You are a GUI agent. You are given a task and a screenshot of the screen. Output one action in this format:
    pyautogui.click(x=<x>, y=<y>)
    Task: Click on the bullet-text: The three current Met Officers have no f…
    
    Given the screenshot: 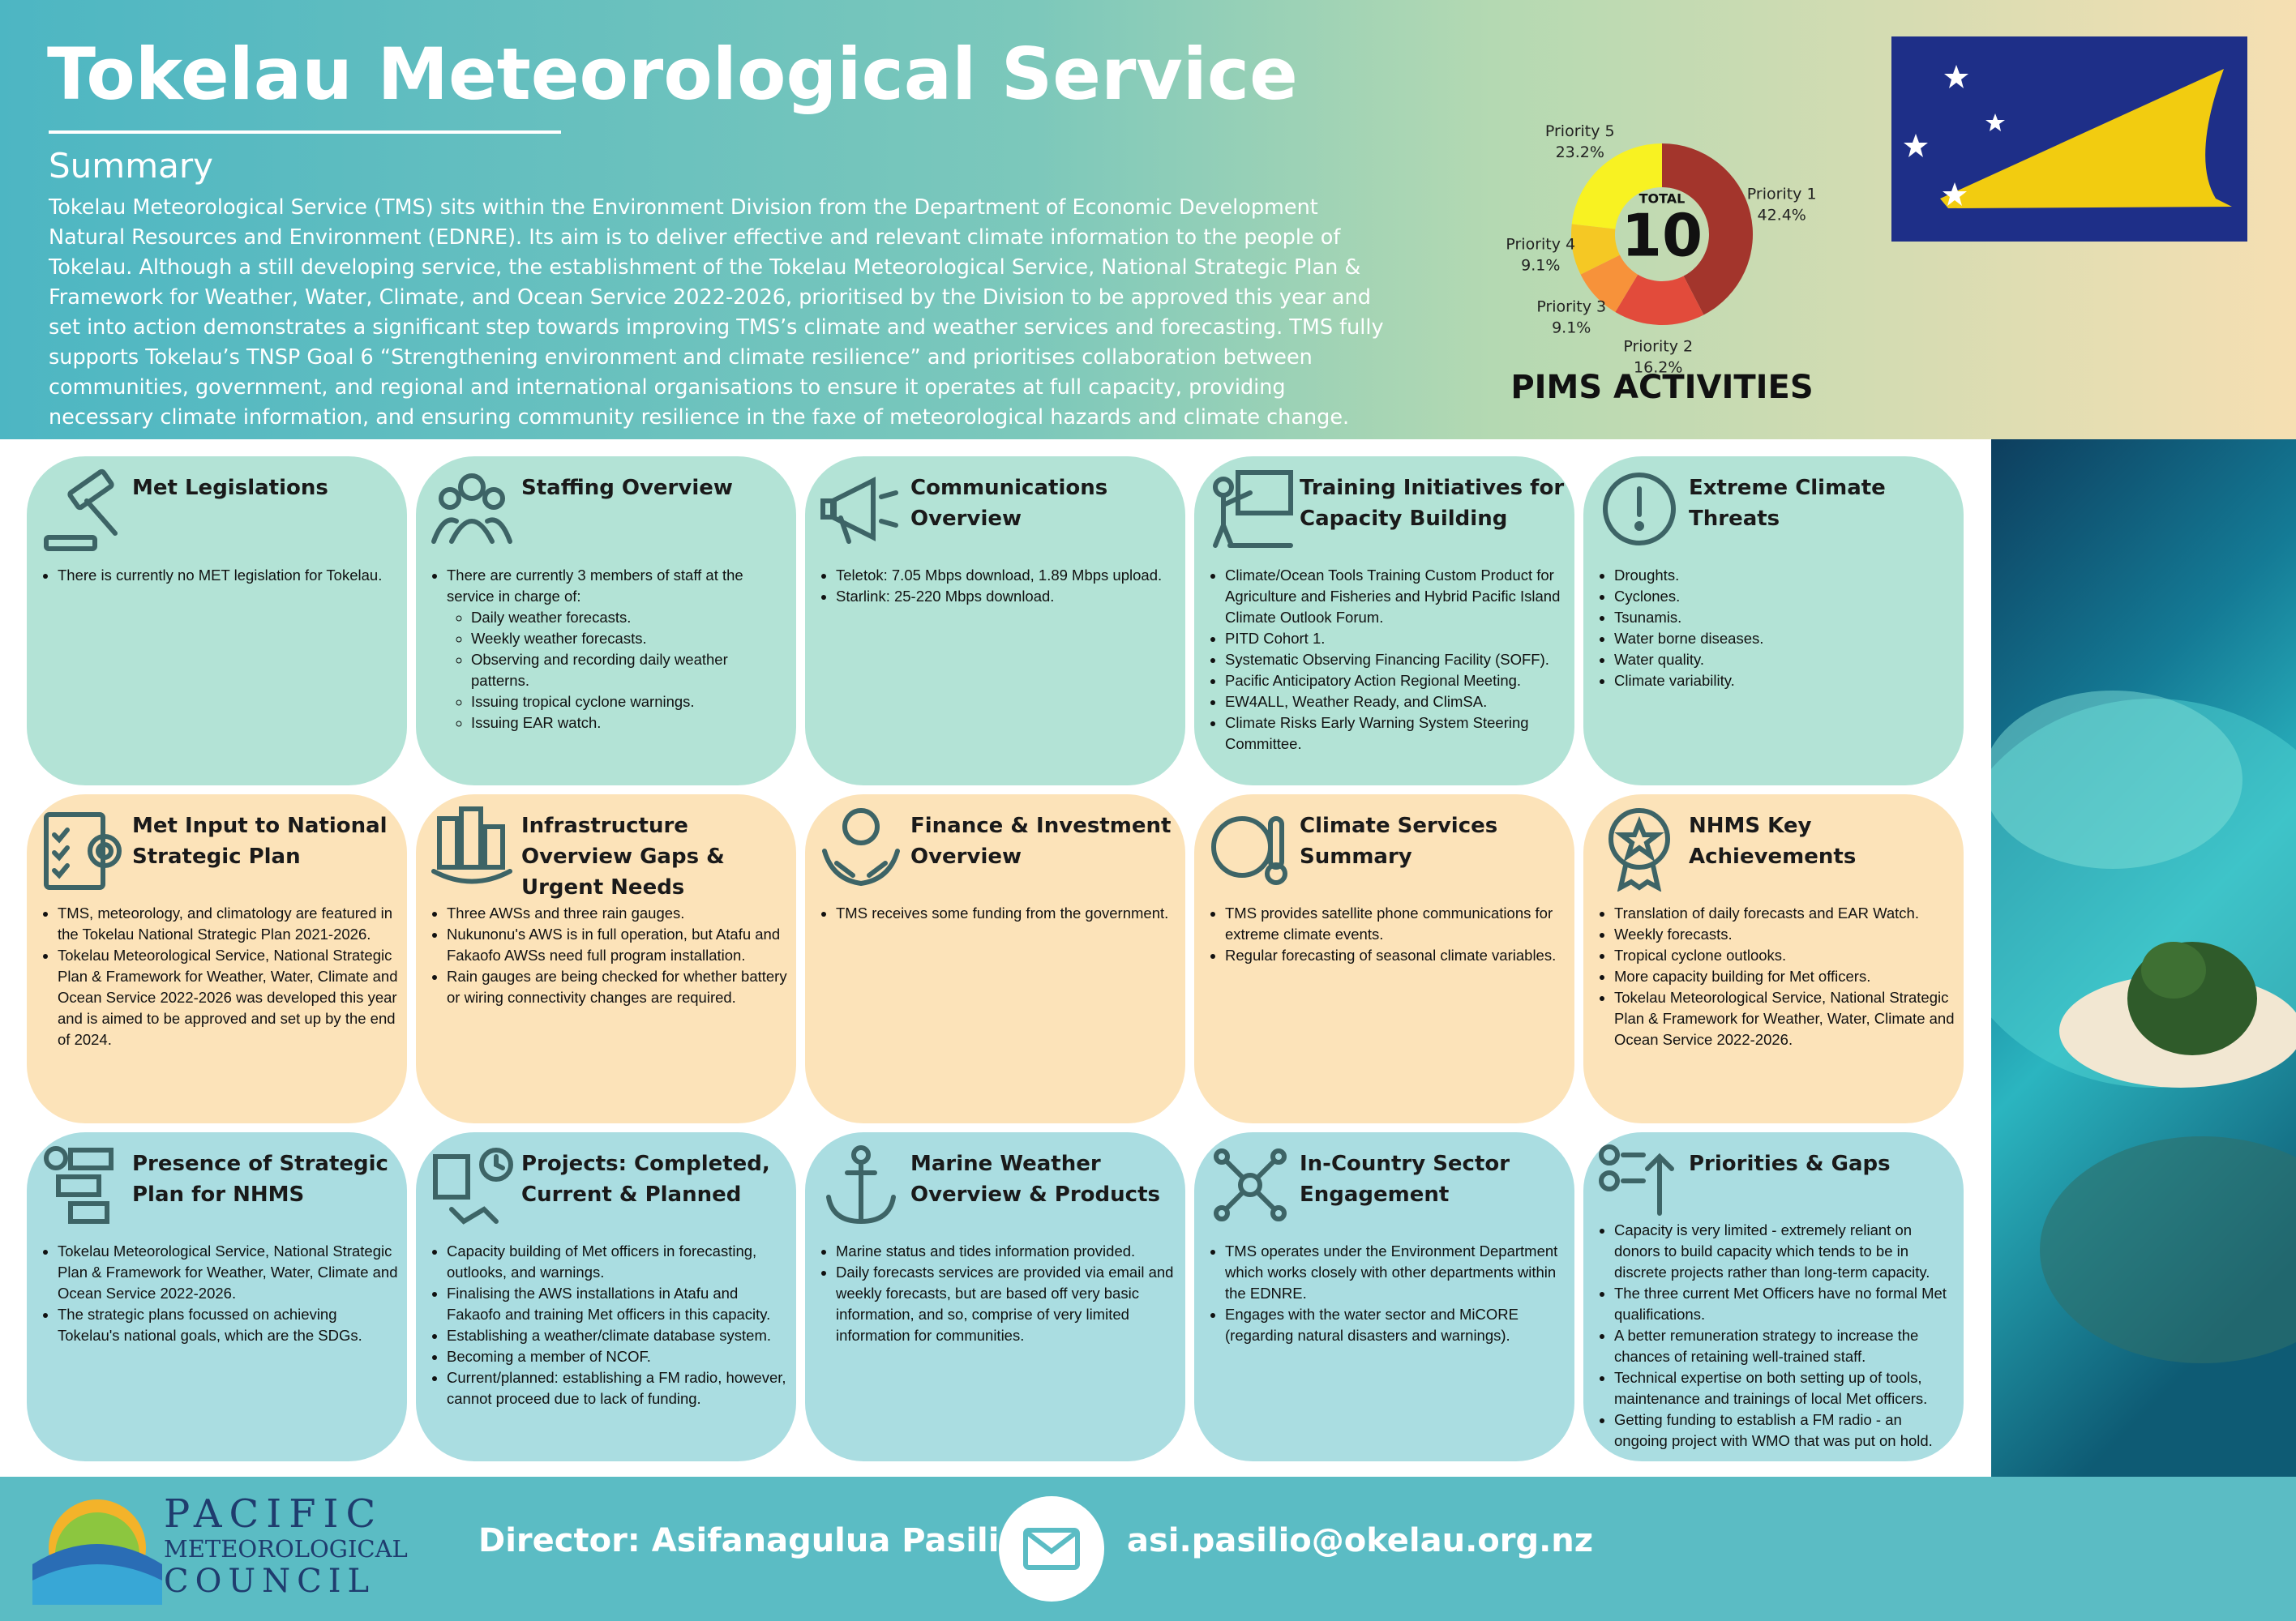 What is the action you would take?
    pyautogui.click(x=1781, y=1304)
    